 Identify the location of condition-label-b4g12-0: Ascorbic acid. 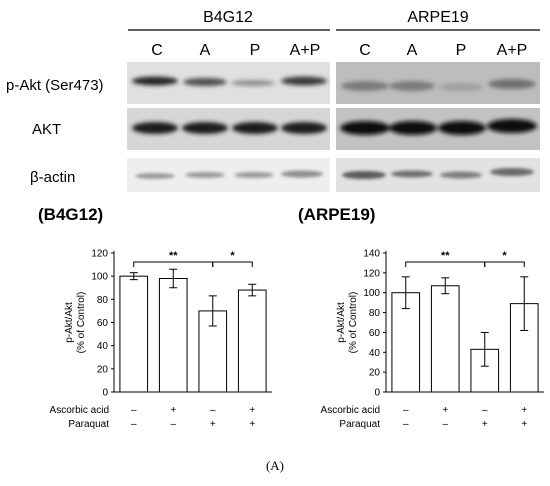
(79, 410).